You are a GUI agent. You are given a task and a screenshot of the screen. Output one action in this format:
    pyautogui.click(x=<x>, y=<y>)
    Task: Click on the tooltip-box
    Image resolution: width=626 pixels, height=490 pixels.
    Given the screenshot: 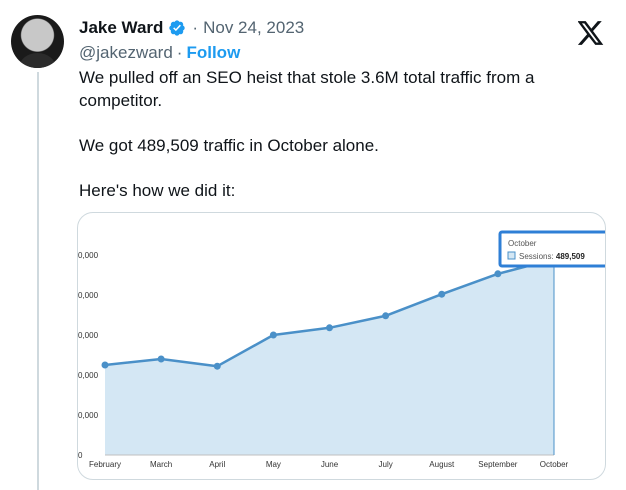 What is the action you would take?
    pyautogui.click(x=551, y=249)
    